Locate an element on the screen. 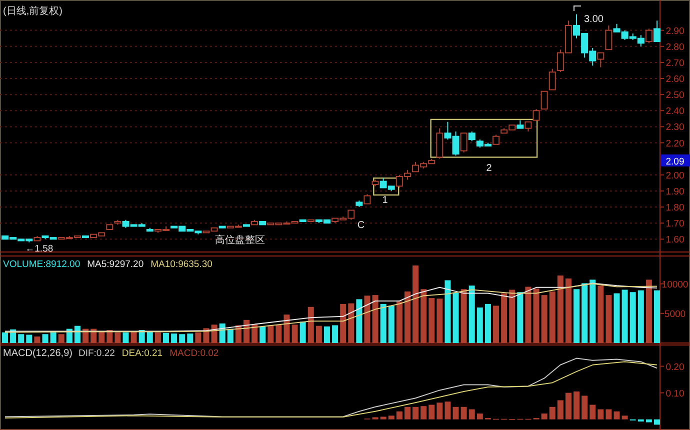  y-tick-label: 2.30 is located at coordinates (675, 128).